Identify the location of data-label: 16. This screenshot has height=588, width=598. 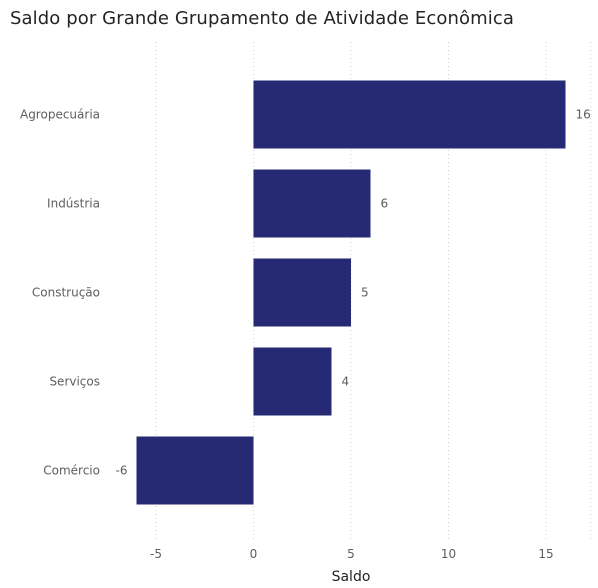
(583, 115).